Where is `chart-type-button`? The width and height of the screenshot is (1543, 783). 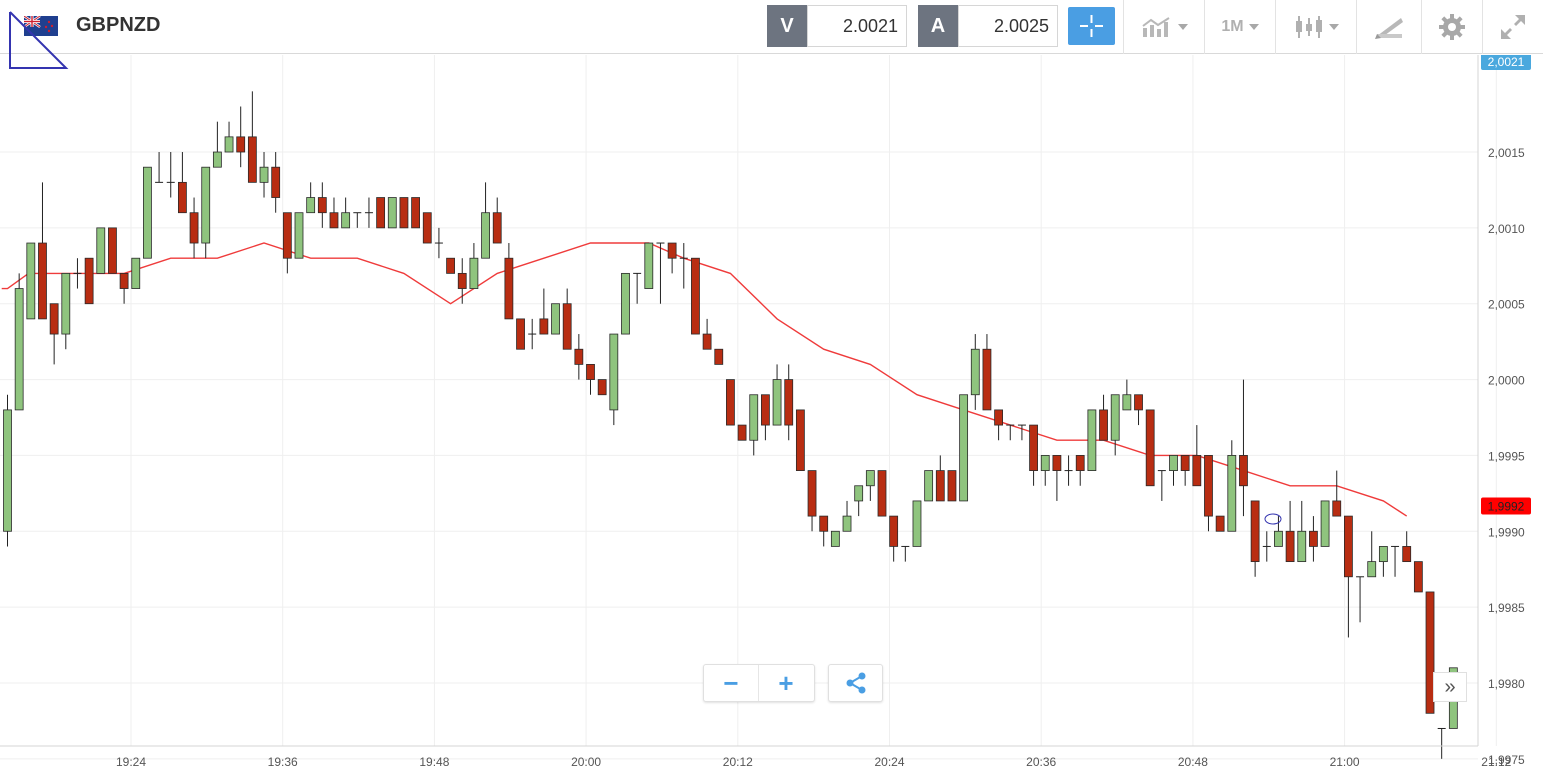 chart-type-button is located at coordinates (1316, 27).